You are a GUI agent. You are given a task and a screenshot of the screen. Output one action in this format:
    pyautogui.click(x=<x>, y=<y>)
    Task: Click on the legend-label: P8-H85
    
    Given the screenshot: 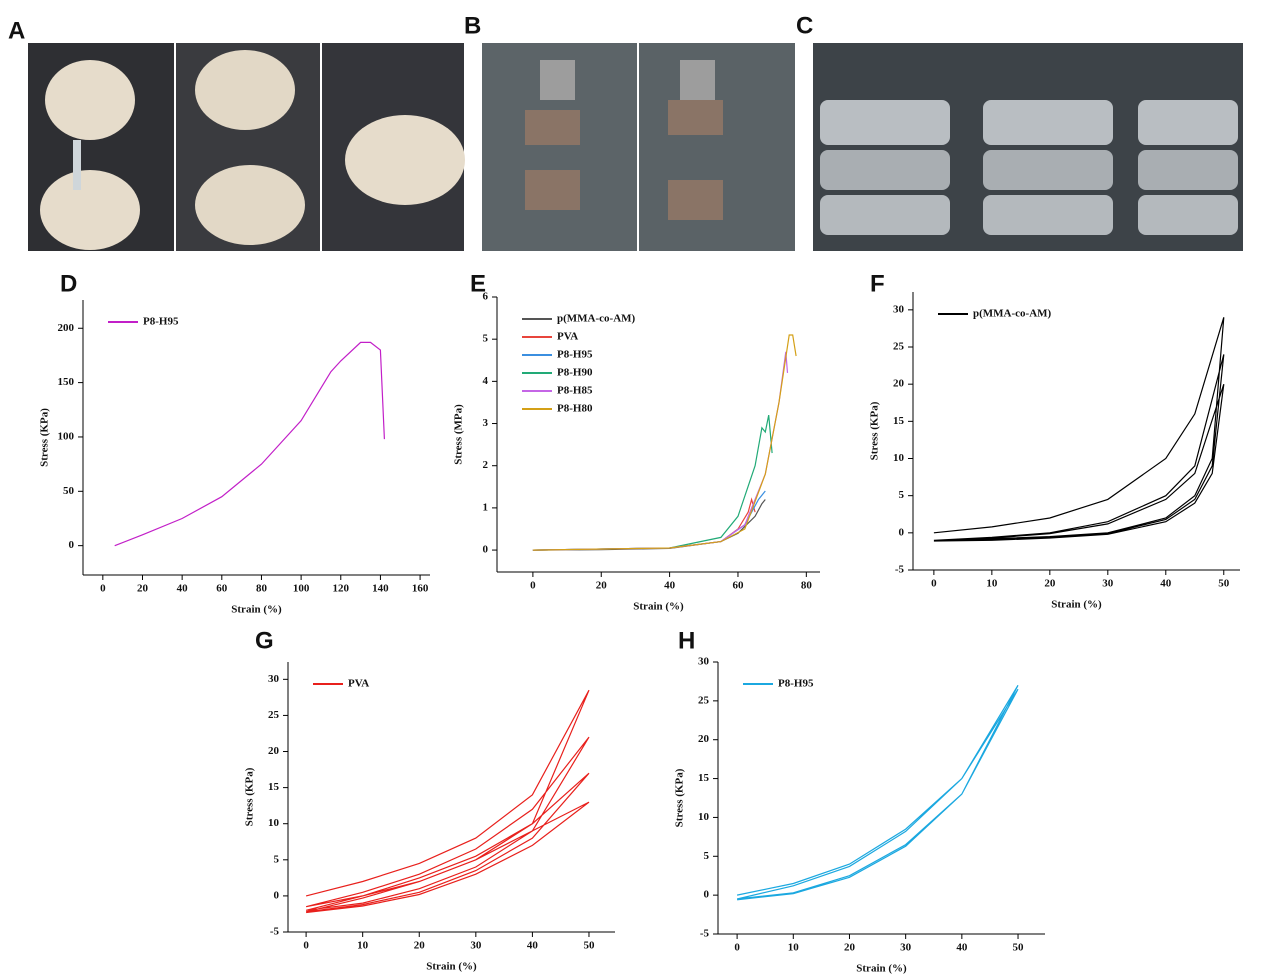 What is the action you would take?
    pyautogui.click(x=575, y=391)
    